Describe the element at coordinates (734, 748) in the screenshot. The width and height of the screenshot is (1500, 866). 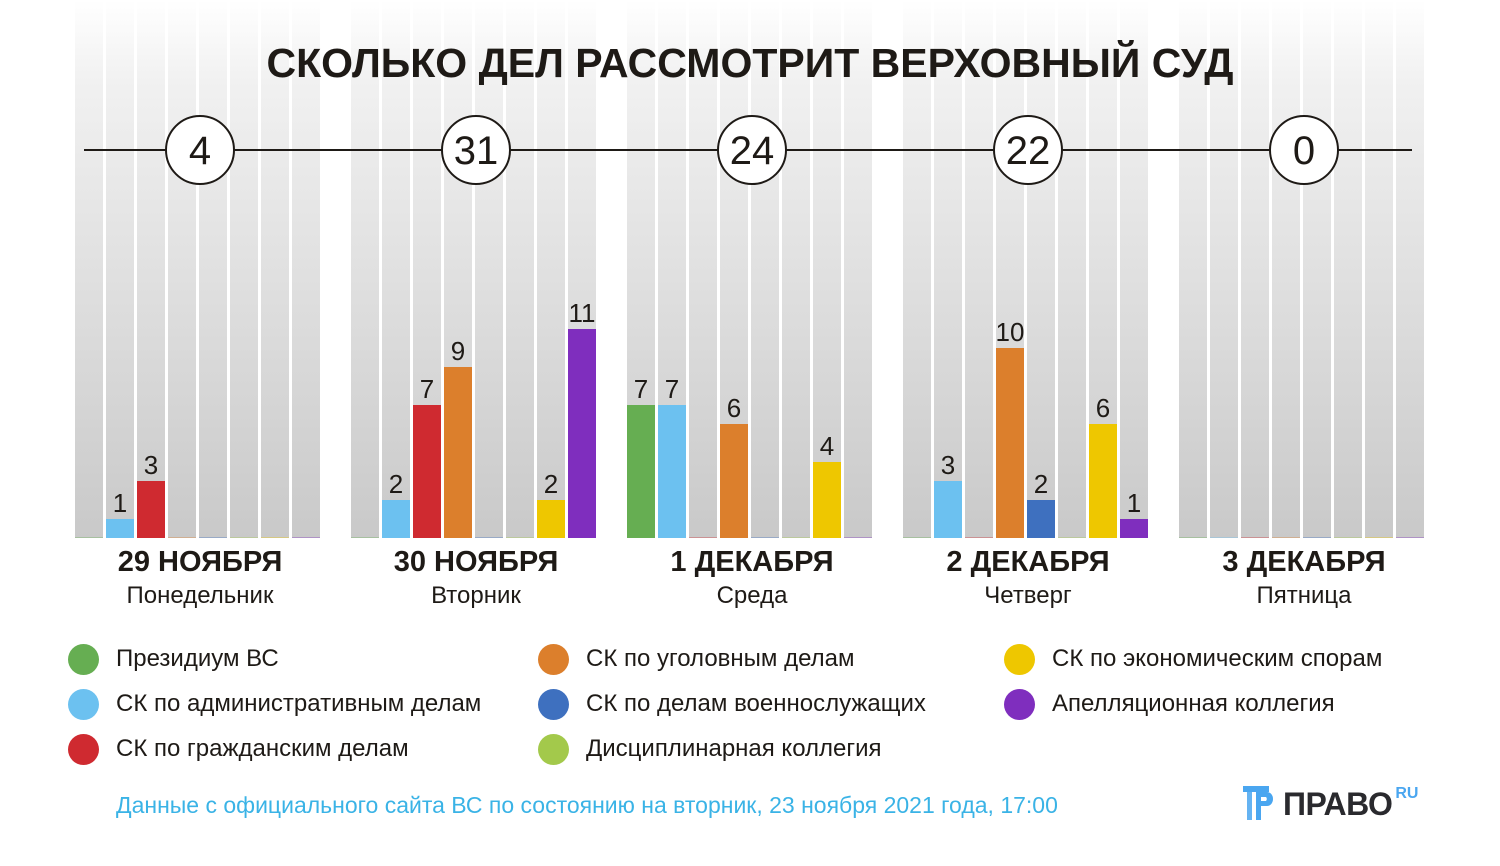
I see `legend-label: Дисциплинарная коллегия` at that location.